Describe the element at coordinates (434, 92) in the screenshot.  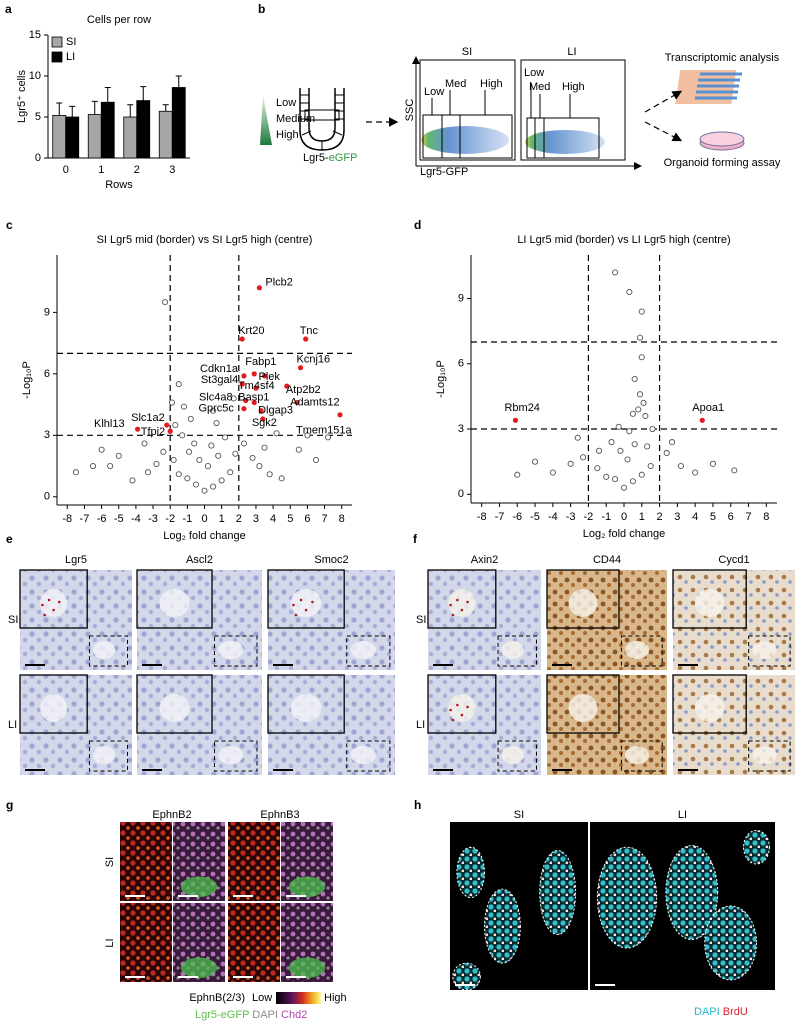
I see `gate-label: Low` at that location.